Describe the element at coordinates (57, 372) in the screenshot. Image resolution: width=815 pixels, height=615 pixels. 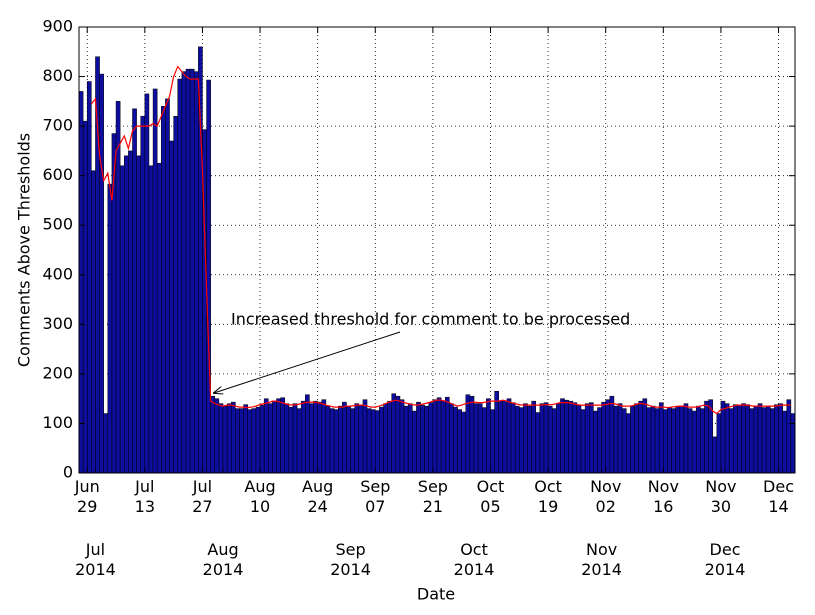
I see `y-tick-label: 200` at that location.